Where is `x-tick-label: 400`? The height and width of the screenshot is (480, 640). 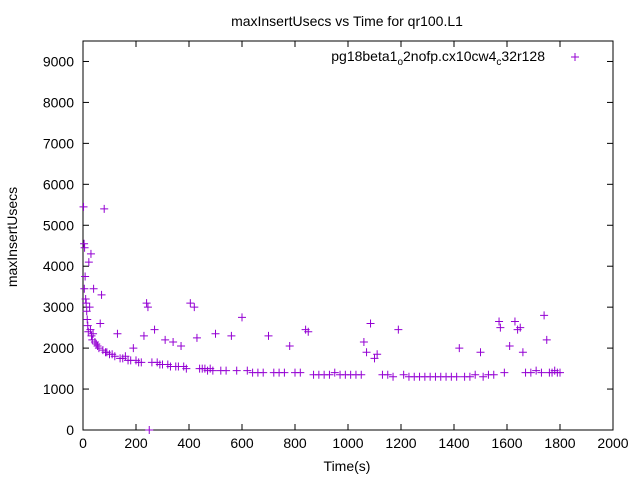 x-tick-label: 400 is located at coordinates (189, 443).